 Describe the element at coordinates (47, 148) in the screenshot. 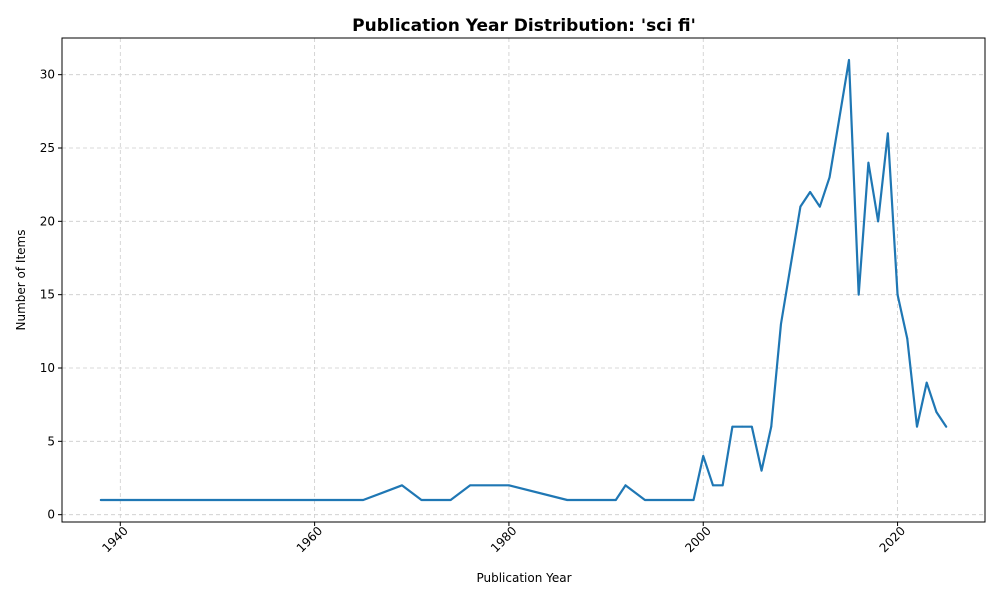

I see `y-tick-label: 25` at that location.